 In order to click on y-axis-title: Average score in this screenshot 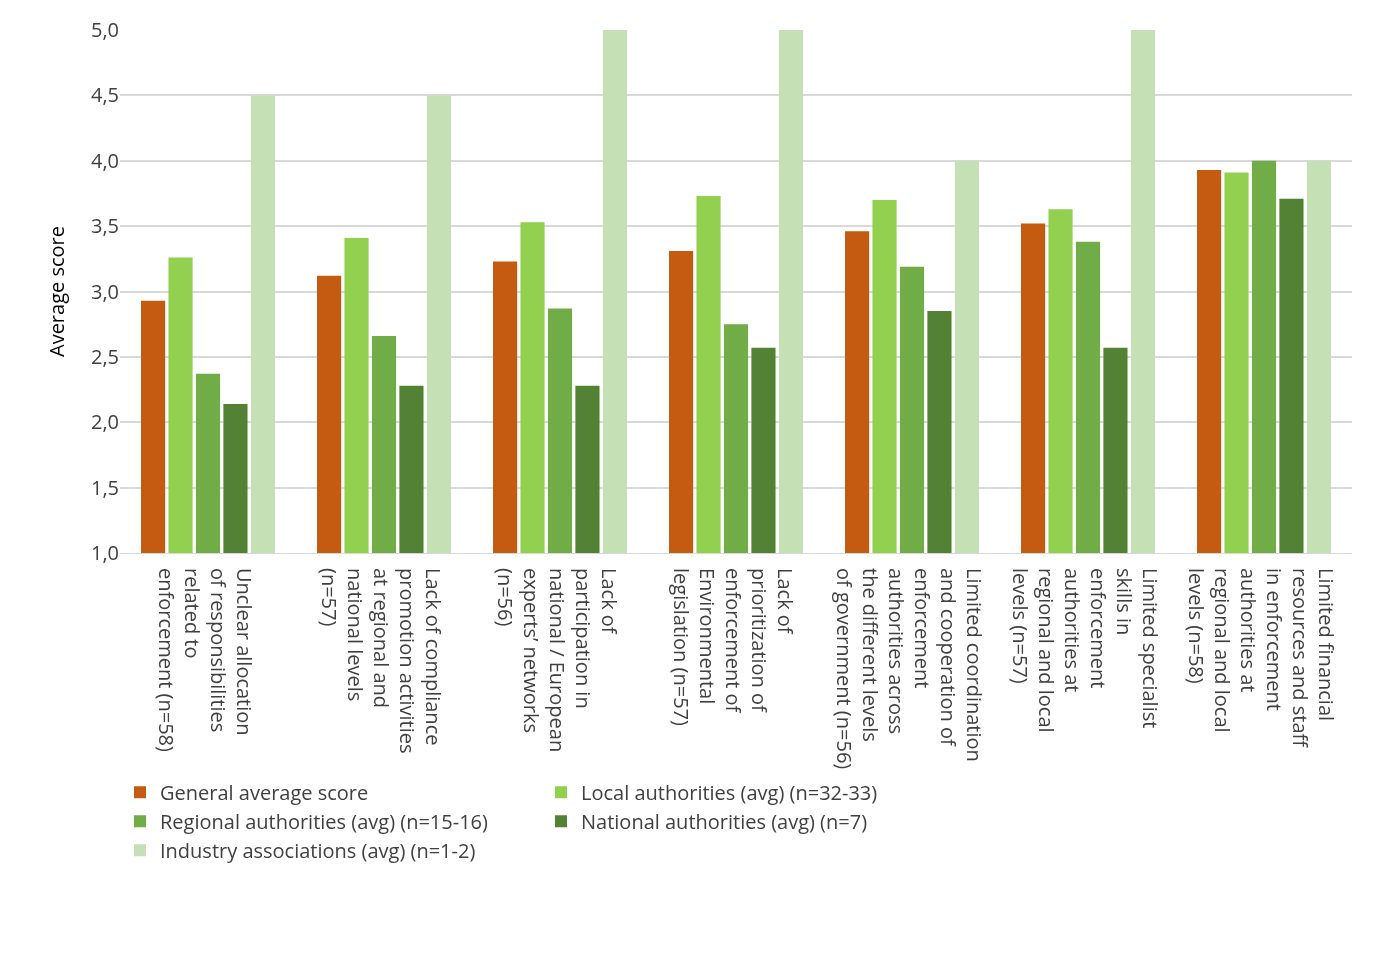, I will do `click(57, 291)`.